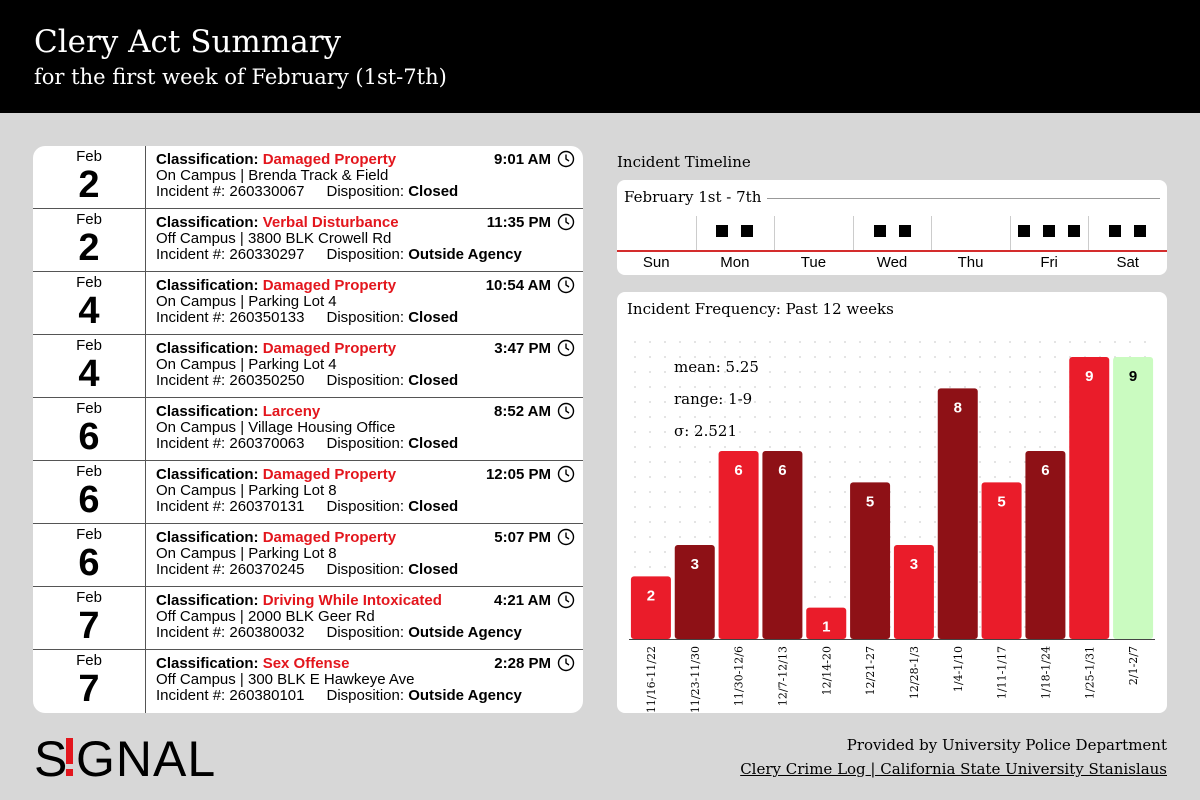  What do you see at coordinates (1045, 672) in the screenshot?
I see `x-tick-label: 1/18-1/24` at bounding box center [1045, 672].